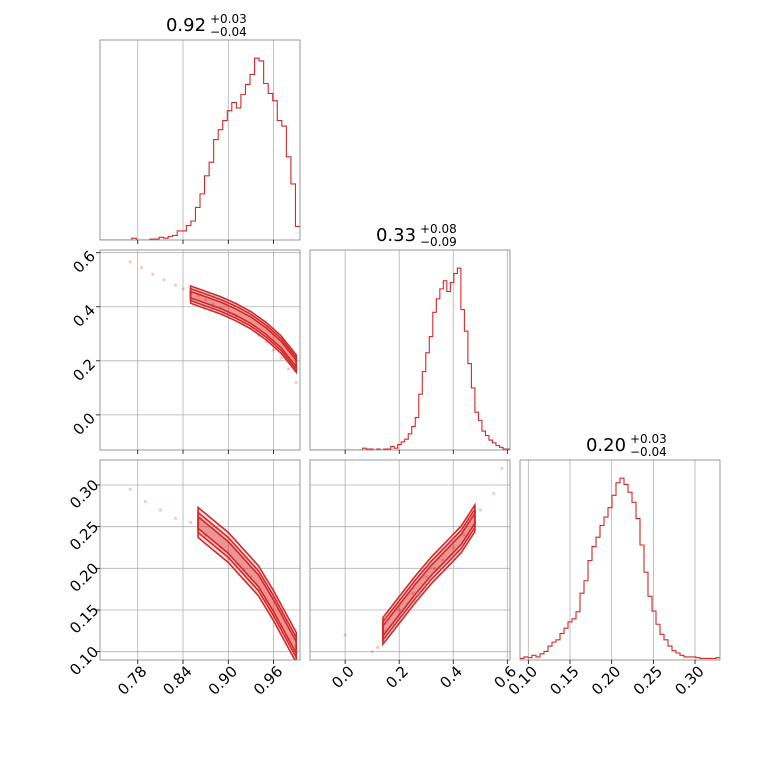 This screenshot has width=760, height=764. I want to click on histogram-p2, so click(620, 568).